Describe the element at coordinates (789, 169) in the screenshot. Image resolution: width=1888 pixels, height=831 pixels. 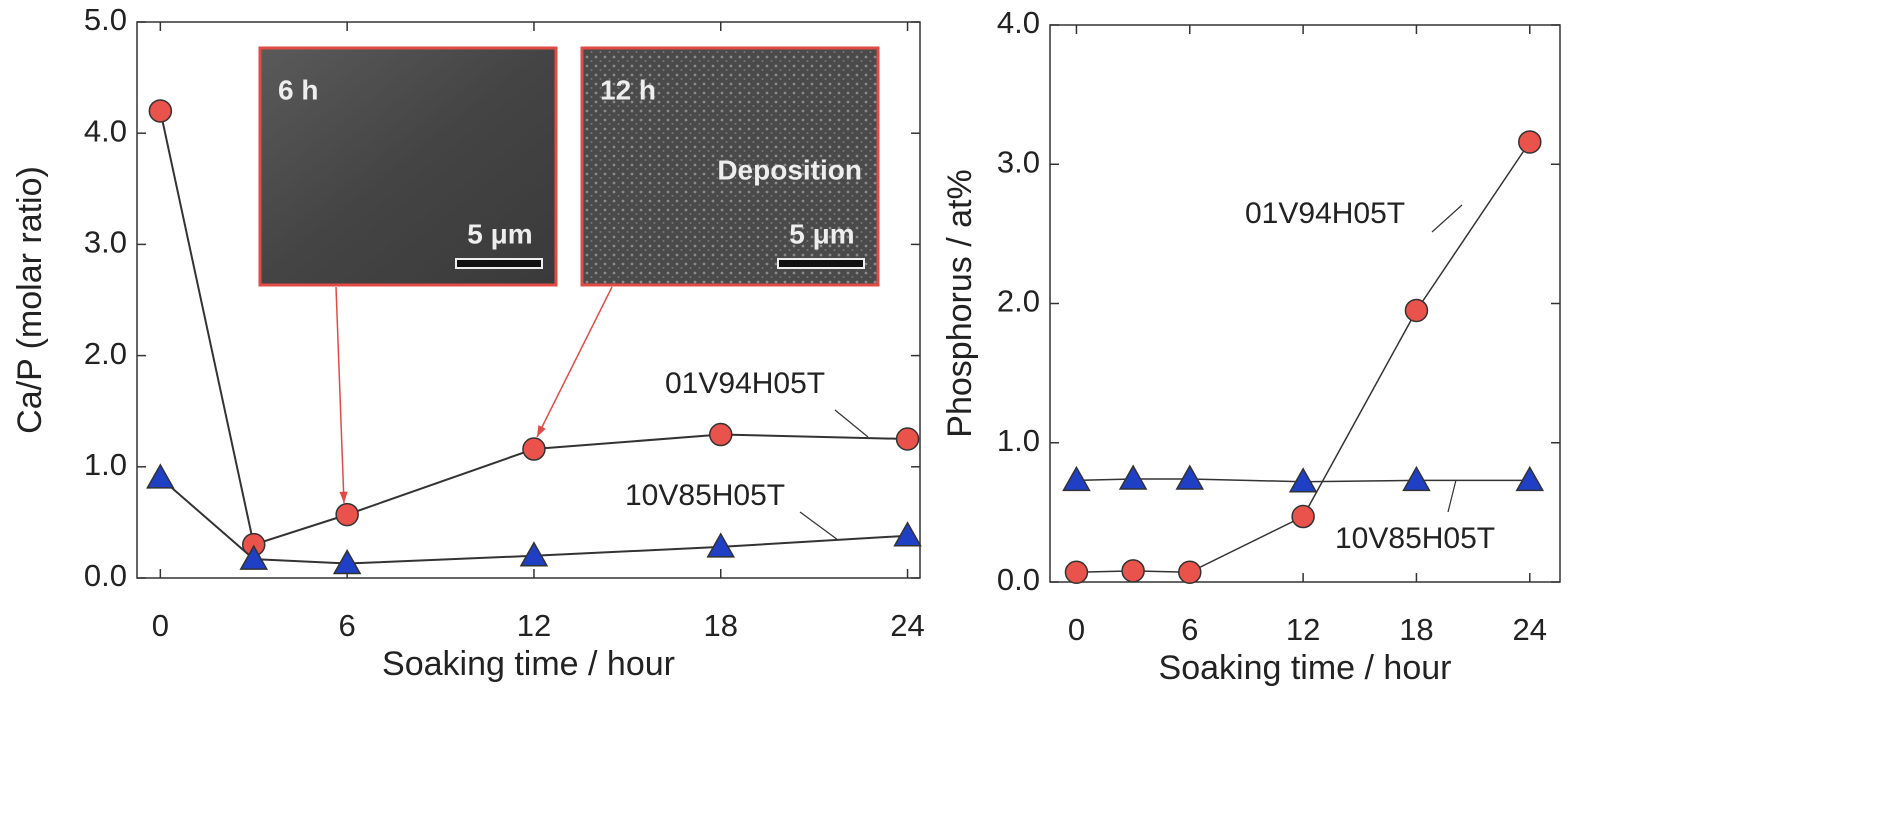
I see `inset-note: Deposition` at that location.